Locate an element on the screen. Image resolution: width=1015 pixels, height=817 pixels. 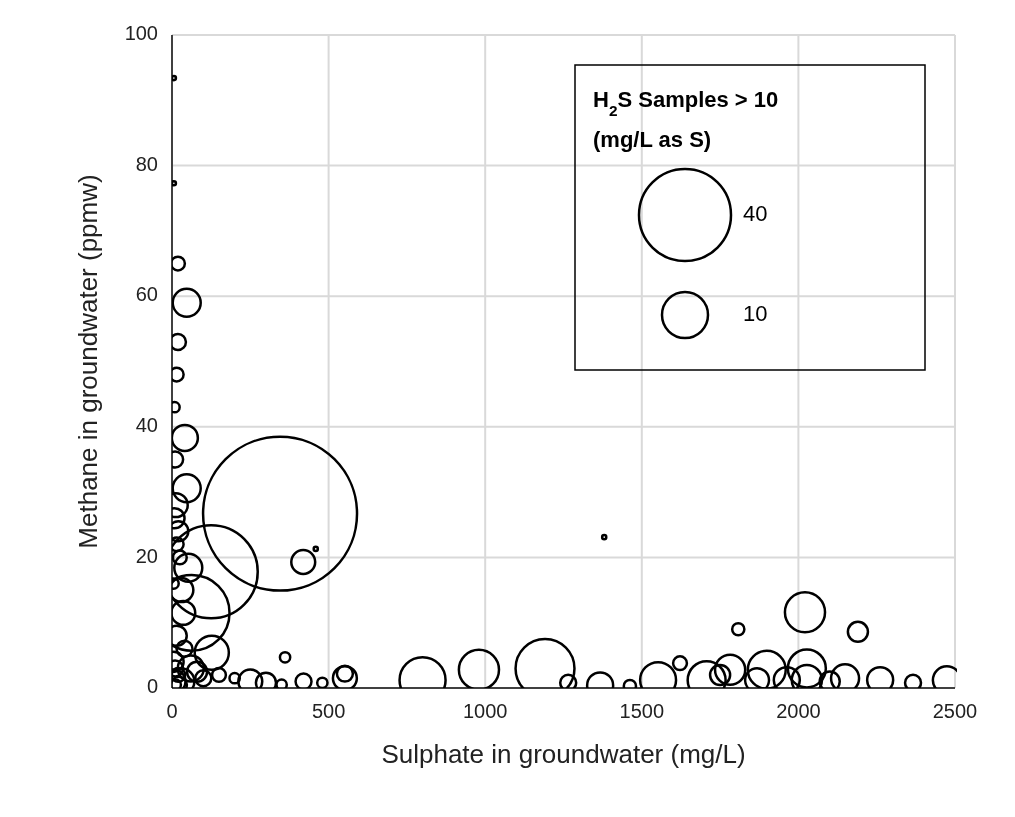
y-axis-title: Methane in groundwater (ppmw) is located at coordinates (88, 361).